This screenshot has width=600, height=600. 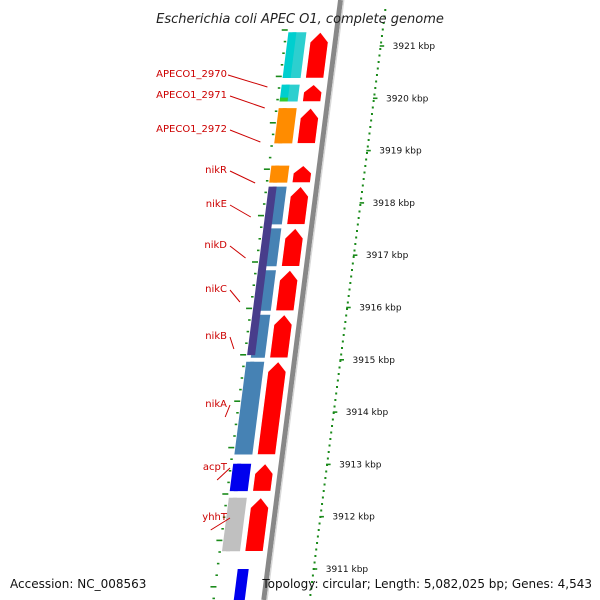 What do you see at coordinates (216, 404) in the screenshot?
I see `gene-label: nikA` at bounding box center [216, 404].